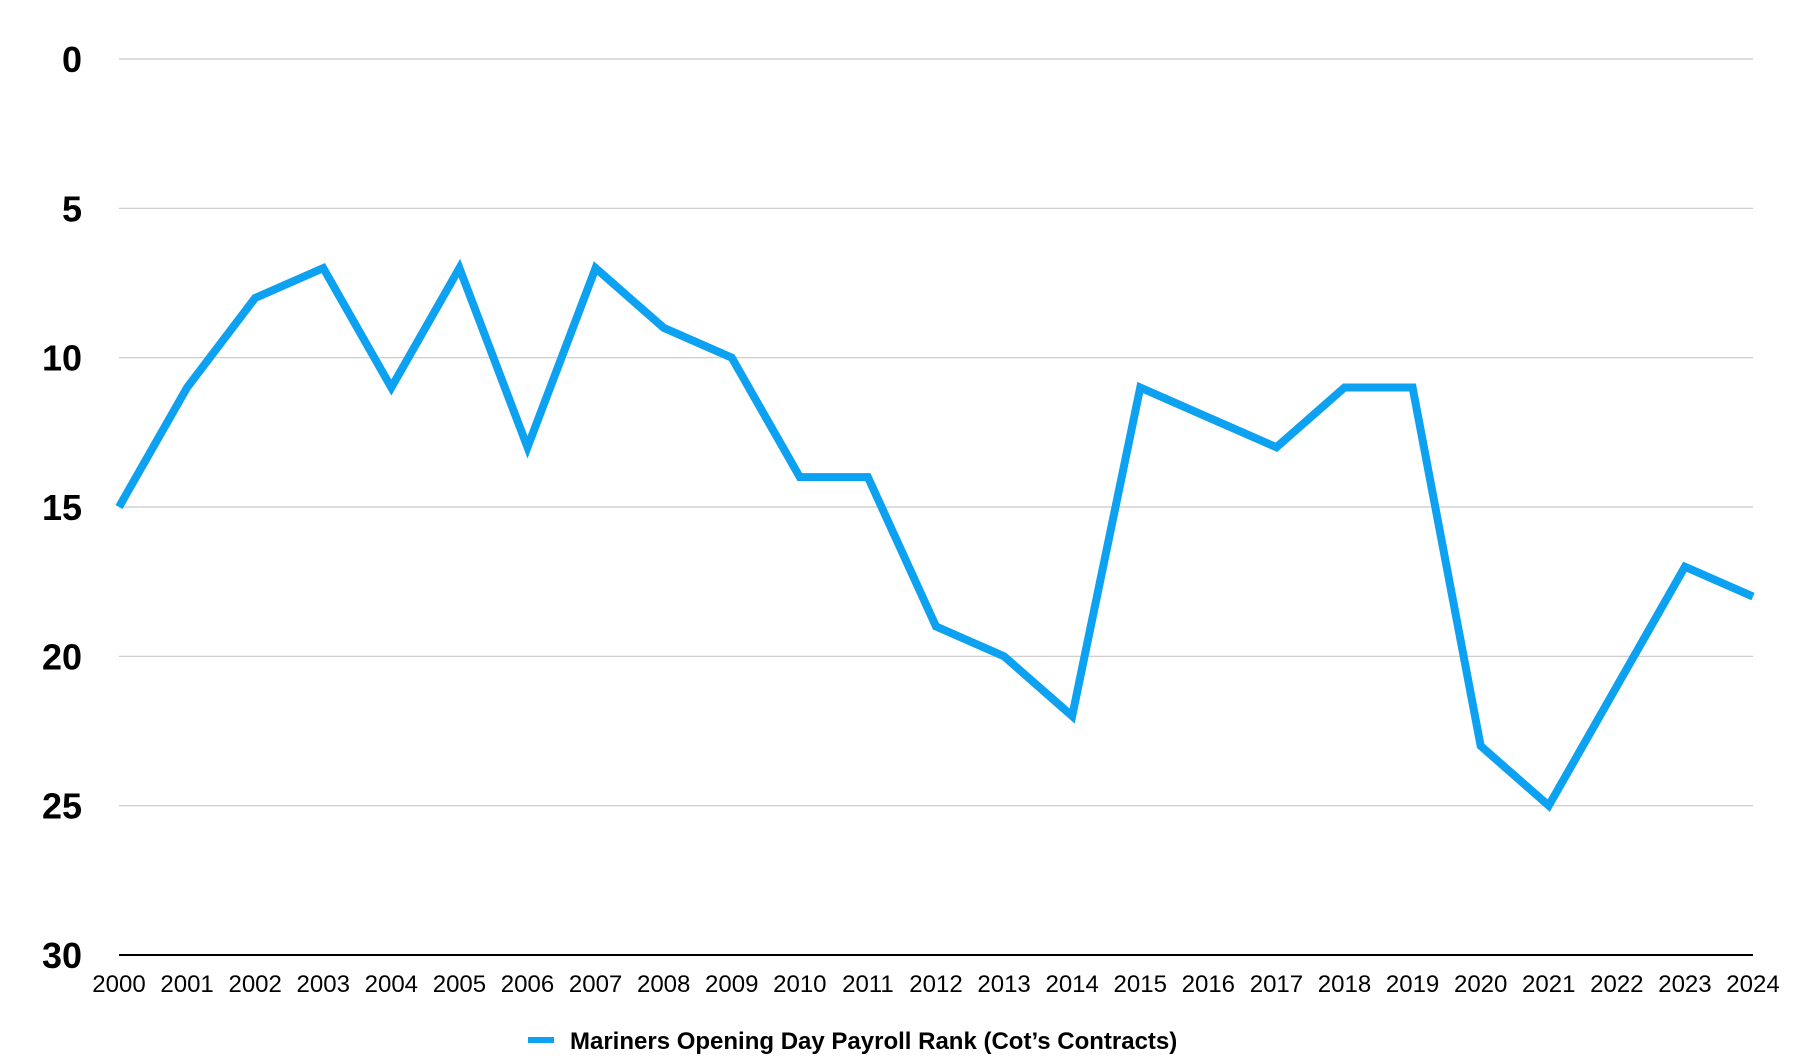  What do you see at coordinates (62, 806) in the screenshot?
I see `y-tick-label: 25` at bounding box center [62, 806].